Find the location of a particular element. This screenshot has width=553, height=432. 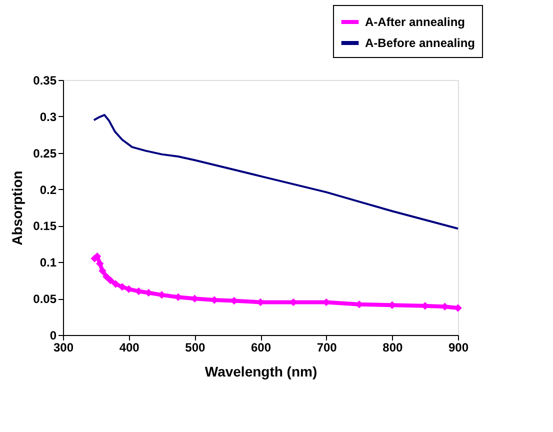

legend-label: A-Before annealing is located at coordinates (420, 43).